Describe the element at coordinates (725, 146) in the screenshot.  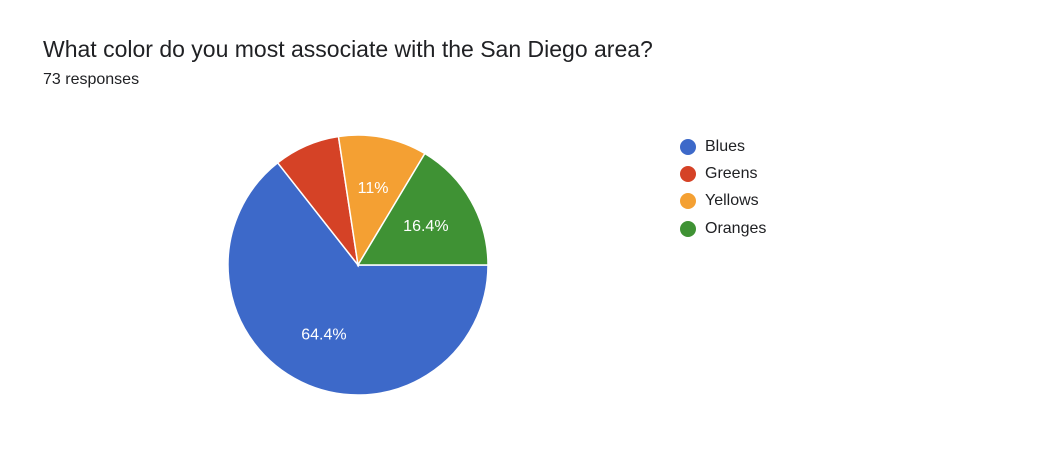
I see `legend-label: Blues` at that location.